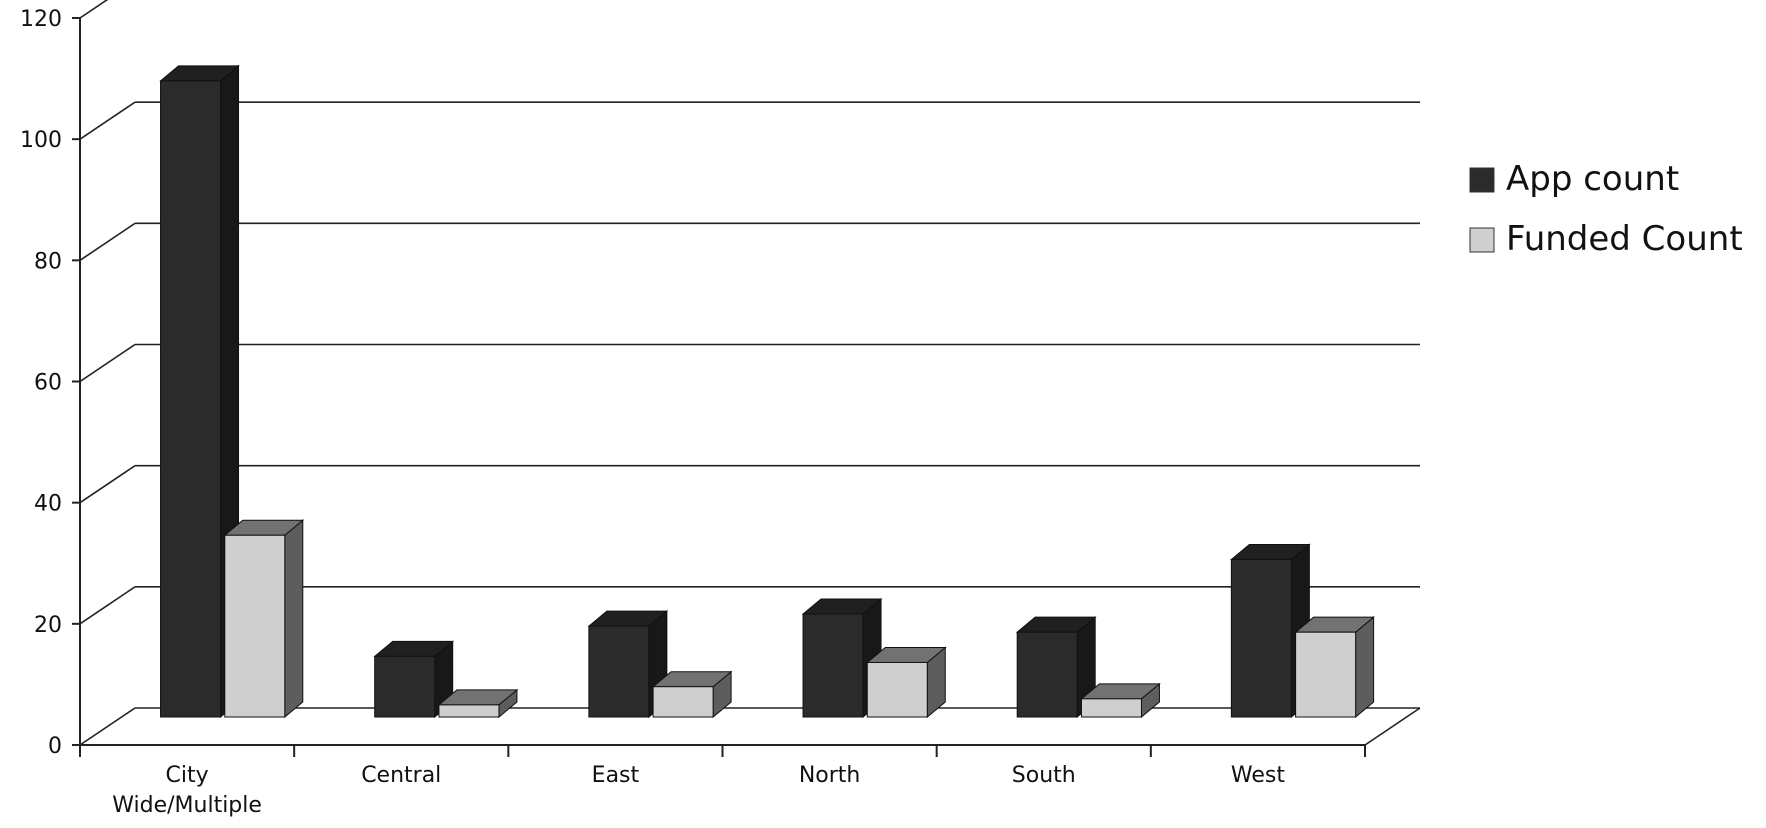  Describe the element at coordinates (48, 383) in the screenshot. I see `y-tick-label: 60` at that location.